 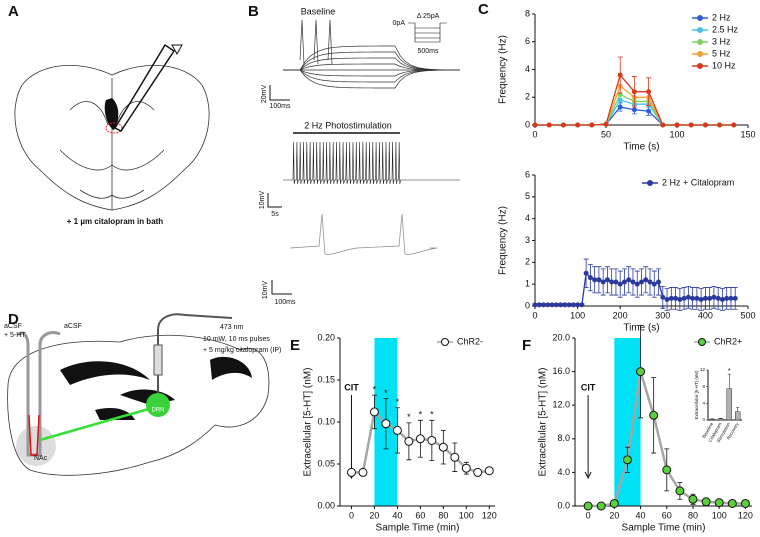 I want to click on legend-label: ChR2-, so click(x=470, y=341).